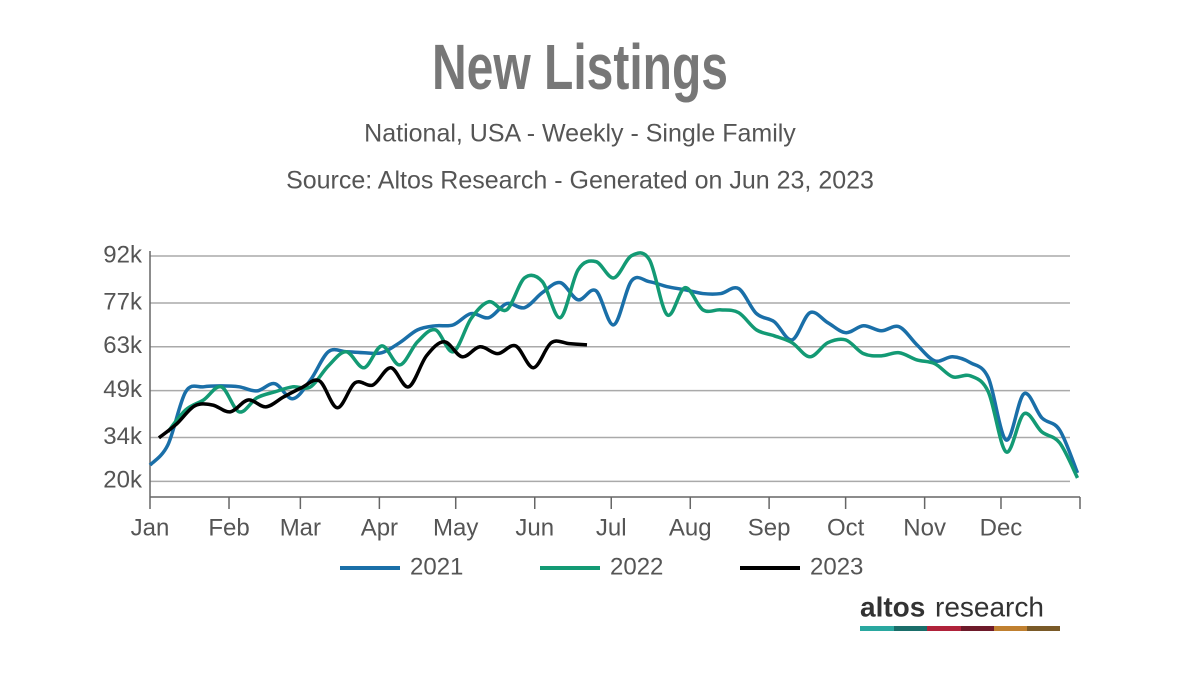 This screenshot has height=676, width=1200. Describe the element at coordinates (989, 606) in the screenshot. I see `logo-word: research` at that location.